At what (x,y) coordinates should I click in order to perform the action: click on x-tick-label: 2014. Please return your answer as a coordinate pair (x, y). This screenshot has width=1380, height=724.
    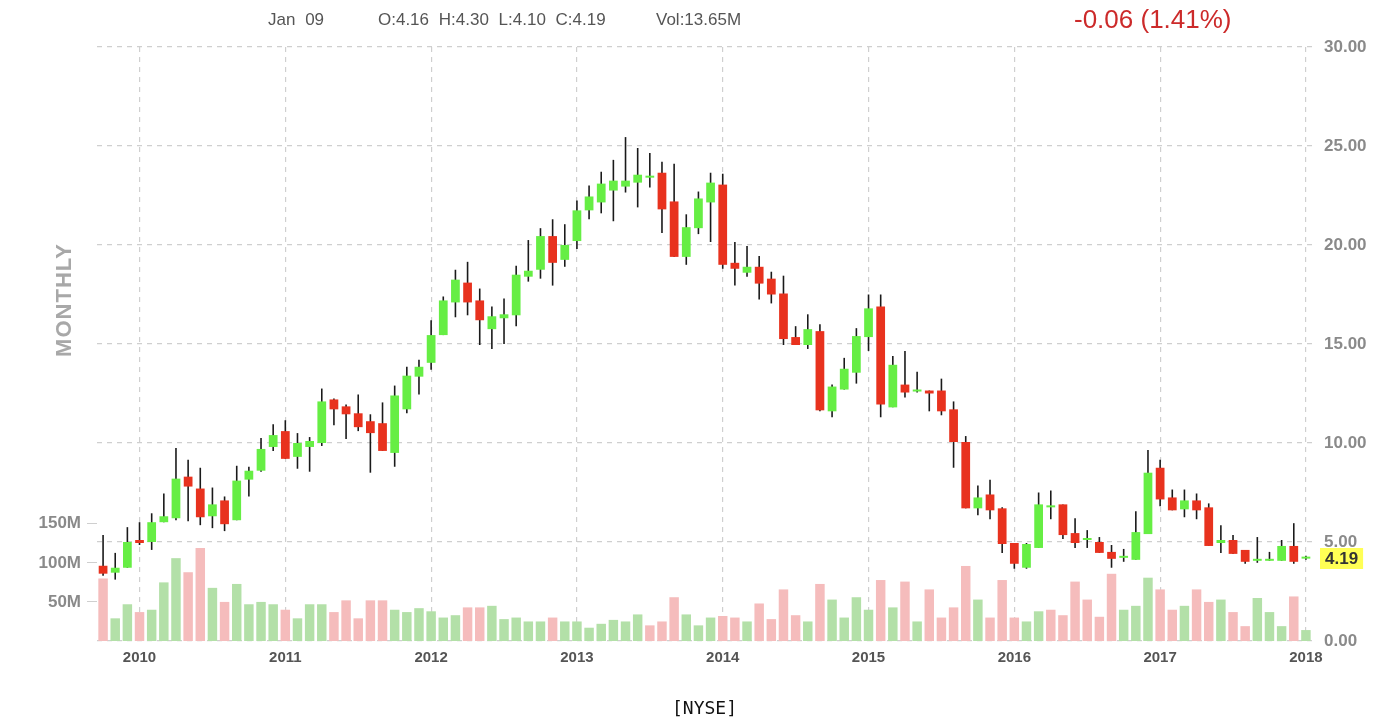
    Looking at the image, I should click on (723, 657).